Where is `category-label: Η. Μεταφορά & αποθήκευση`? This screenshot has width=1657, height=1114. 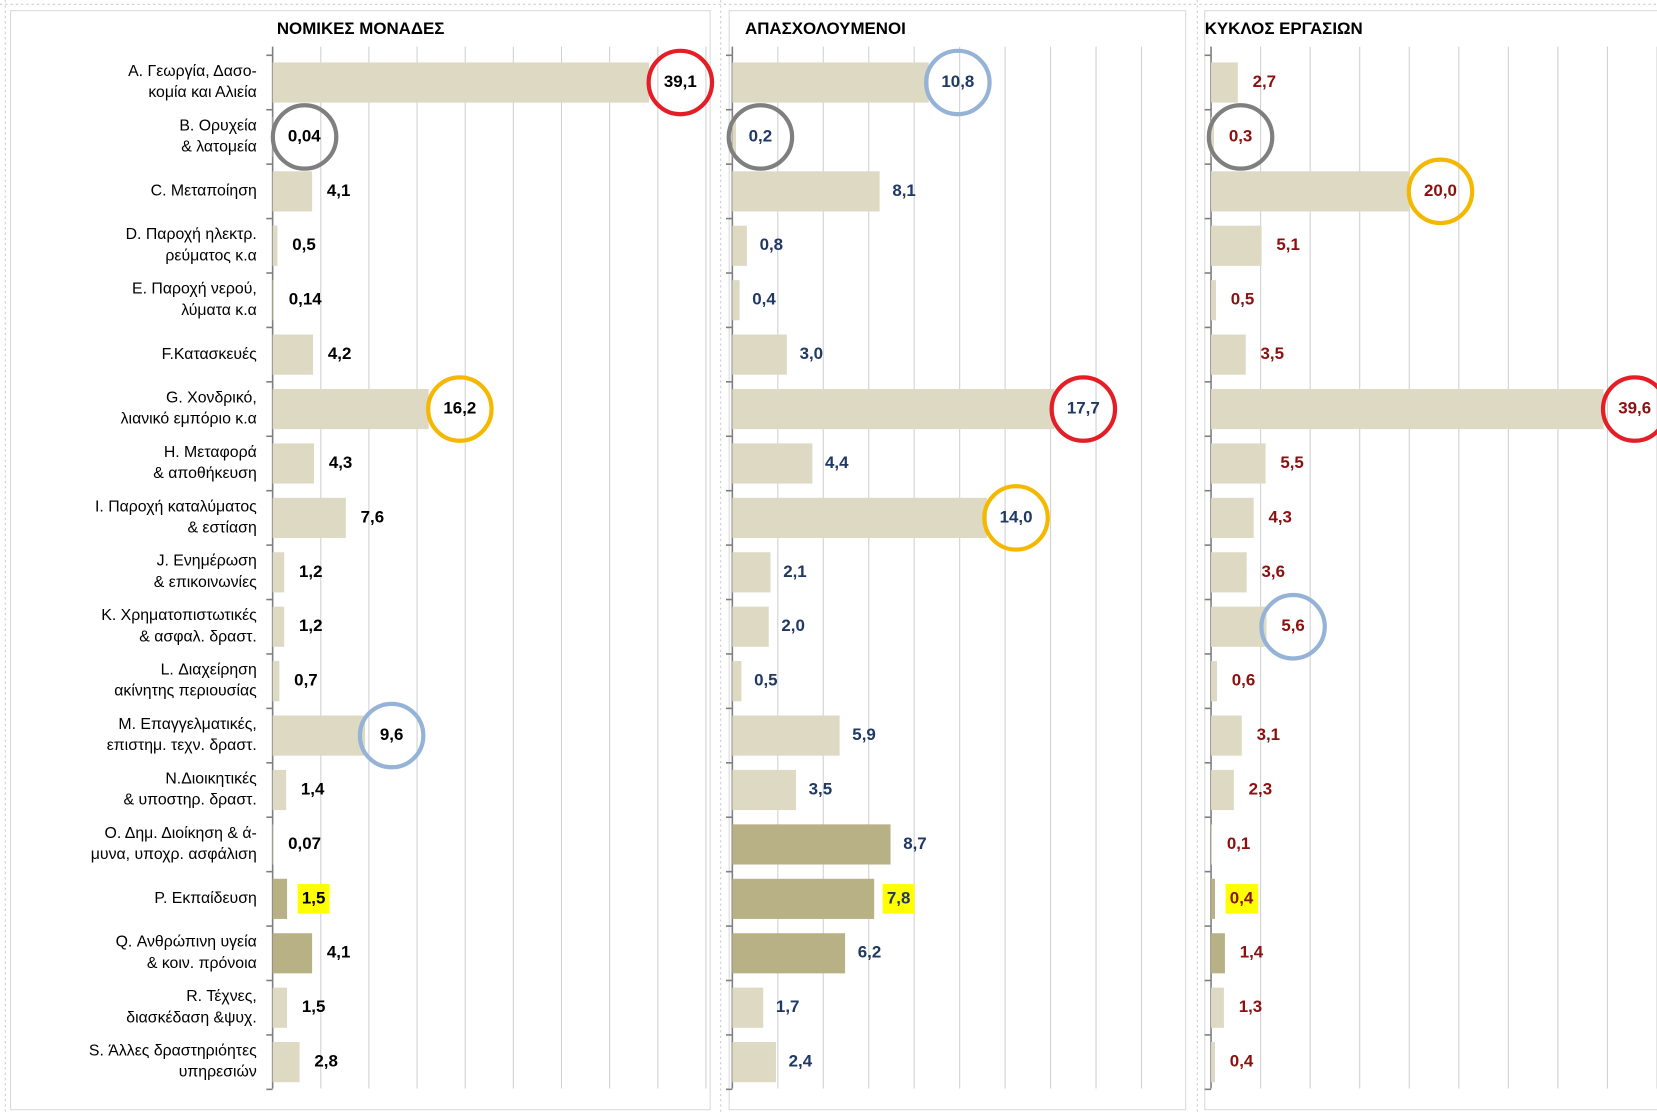 category-label: Η. Μεταφορά & αποθήκευση is located at coordinates (205, 463).